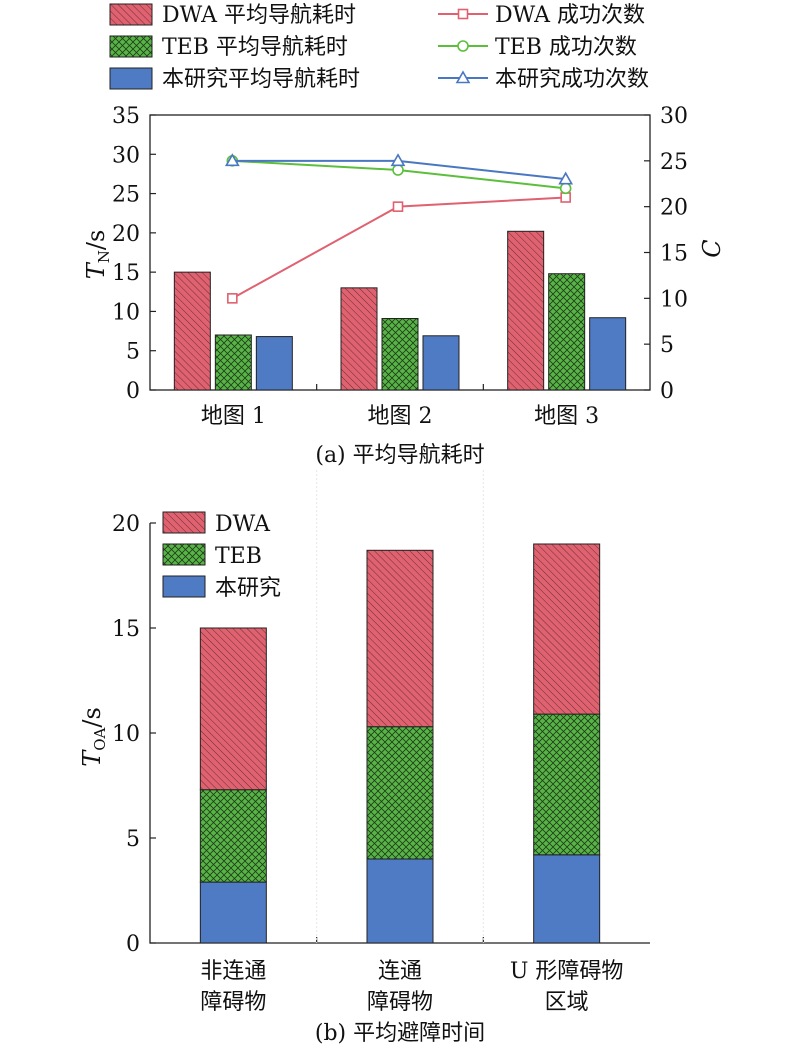 This screenshot has height=1057, width=800. I want to click on chart-a-y2label: C, so click(712, 248).